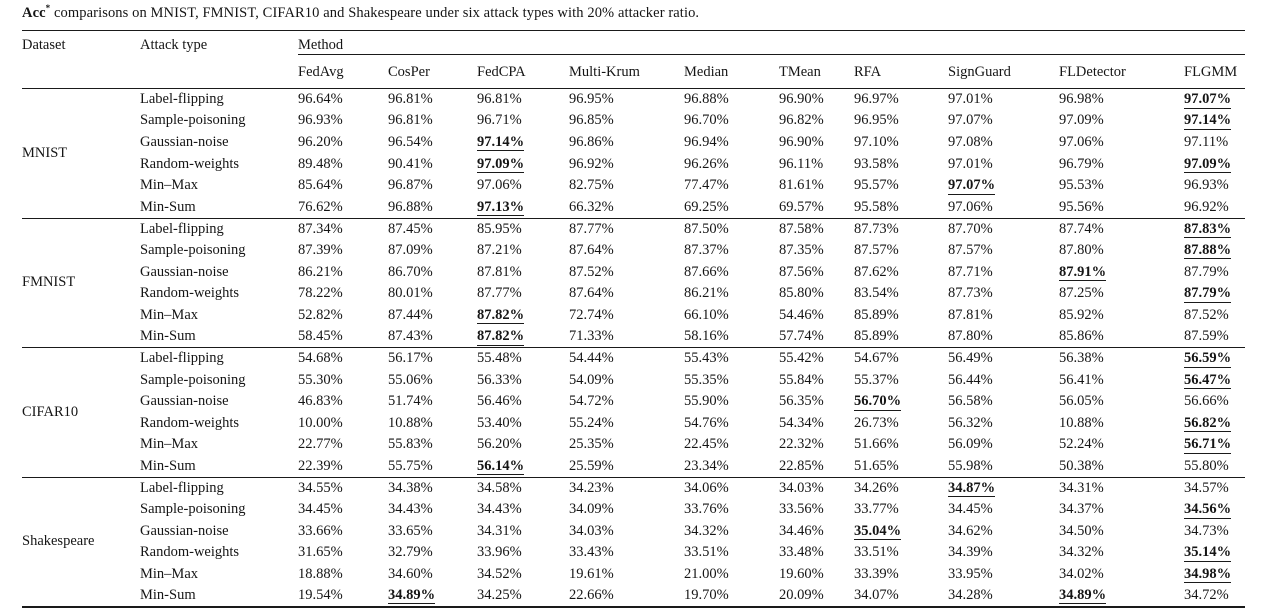 Image resolution: width=1269 pixels, height=610 pixels. Describe the element at coordinates (706, 314) in the screenshot. I see `value-cell-median: 66.10%` at that location.